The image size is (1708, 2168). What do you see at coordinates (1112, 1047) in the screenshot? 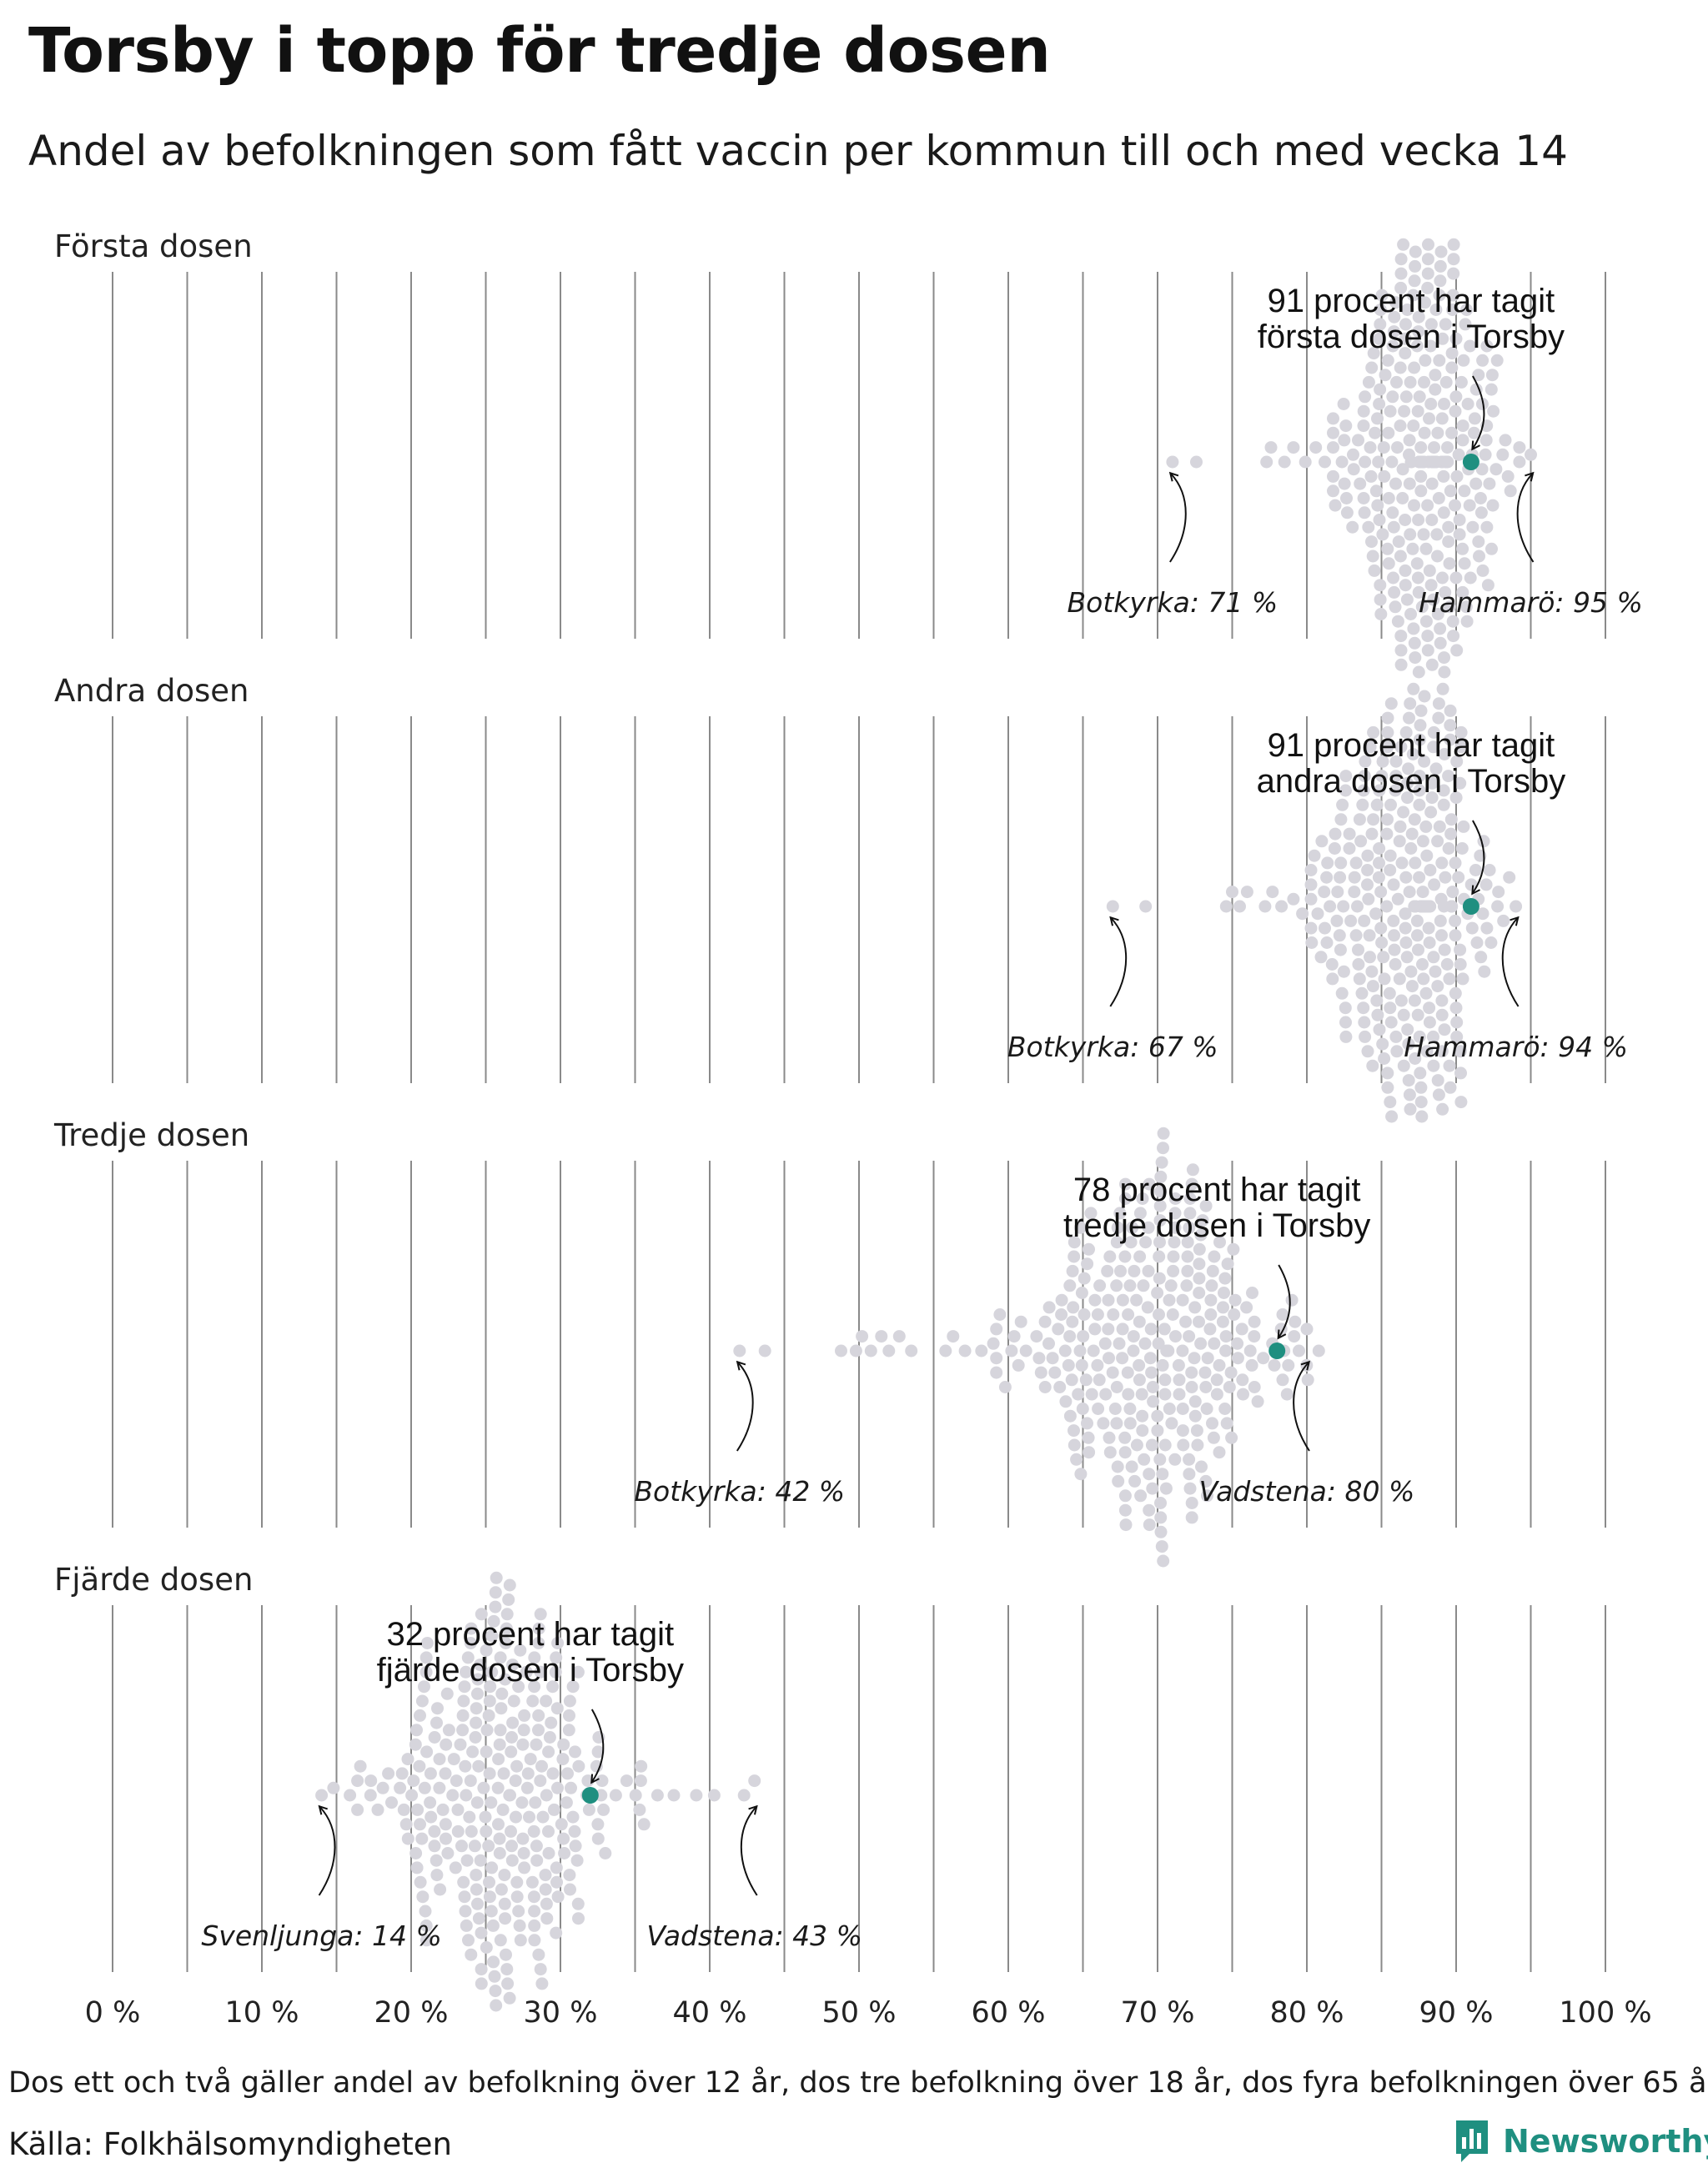
I see `min-label: Botkyrka: 67 %` at bounding box center [1112, 1047].